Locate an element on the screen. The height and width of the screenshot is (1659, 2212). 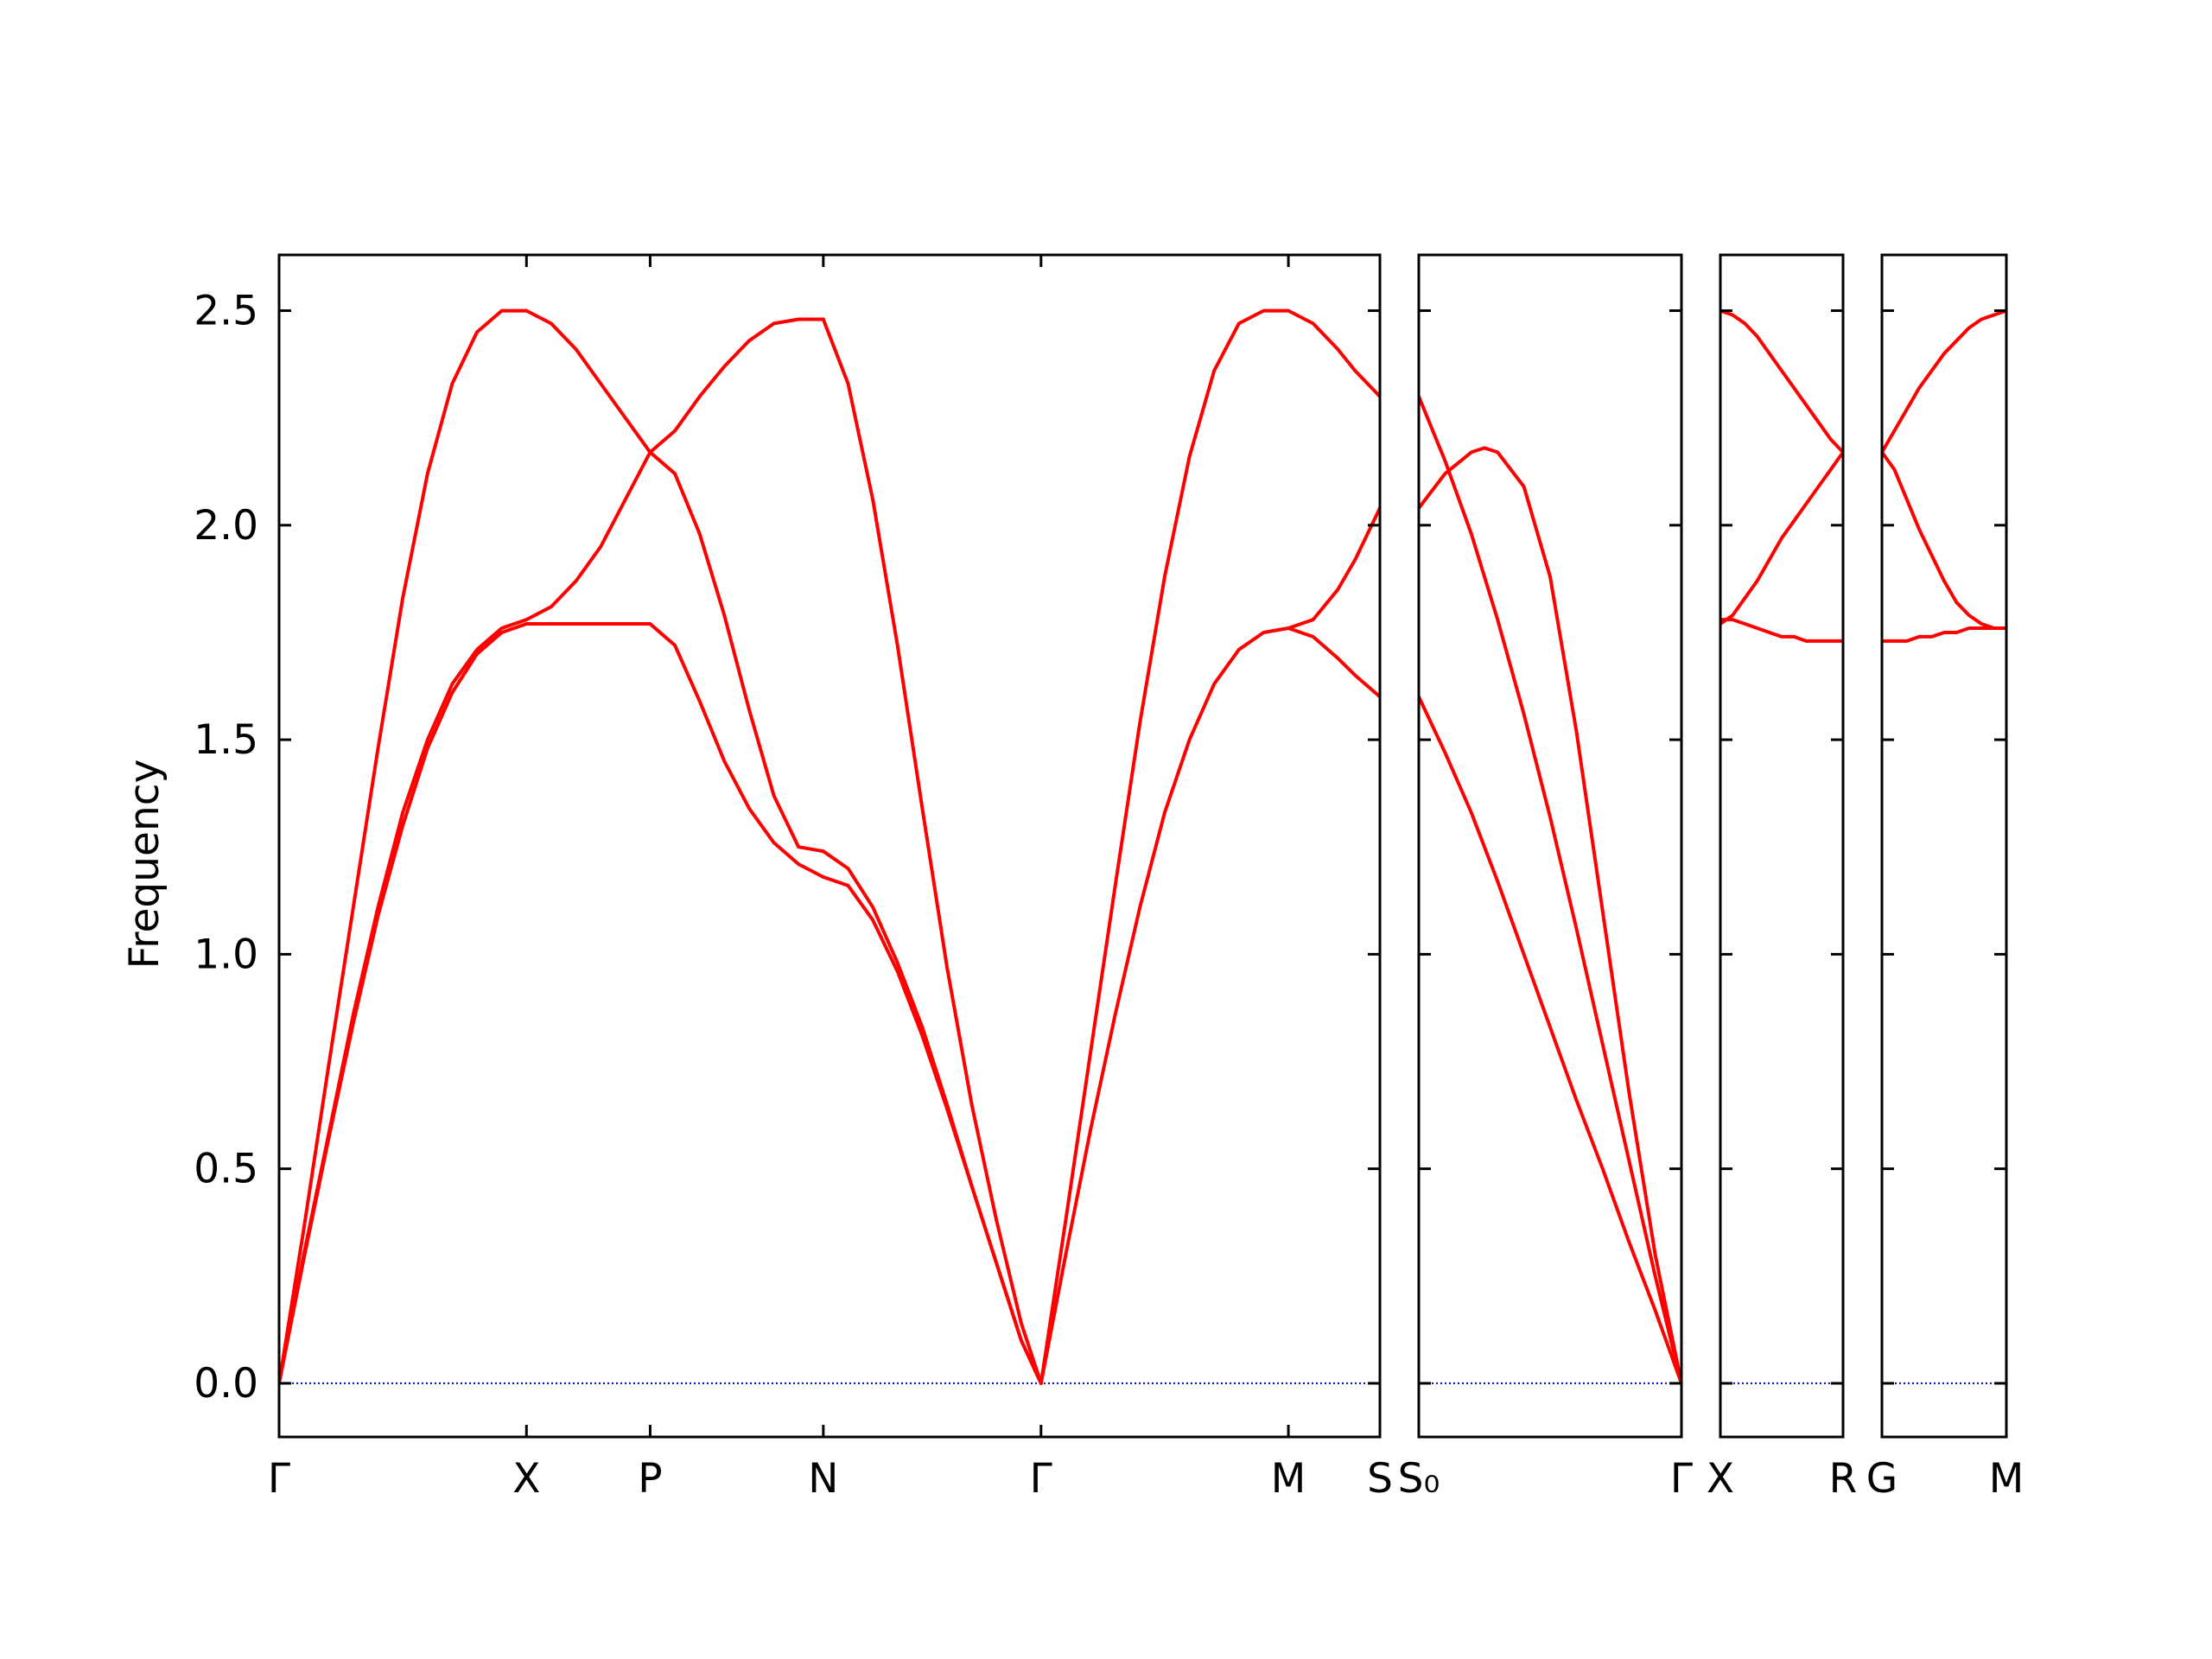
y-tick-label: 2.5 is located at coordinates (226, 311).